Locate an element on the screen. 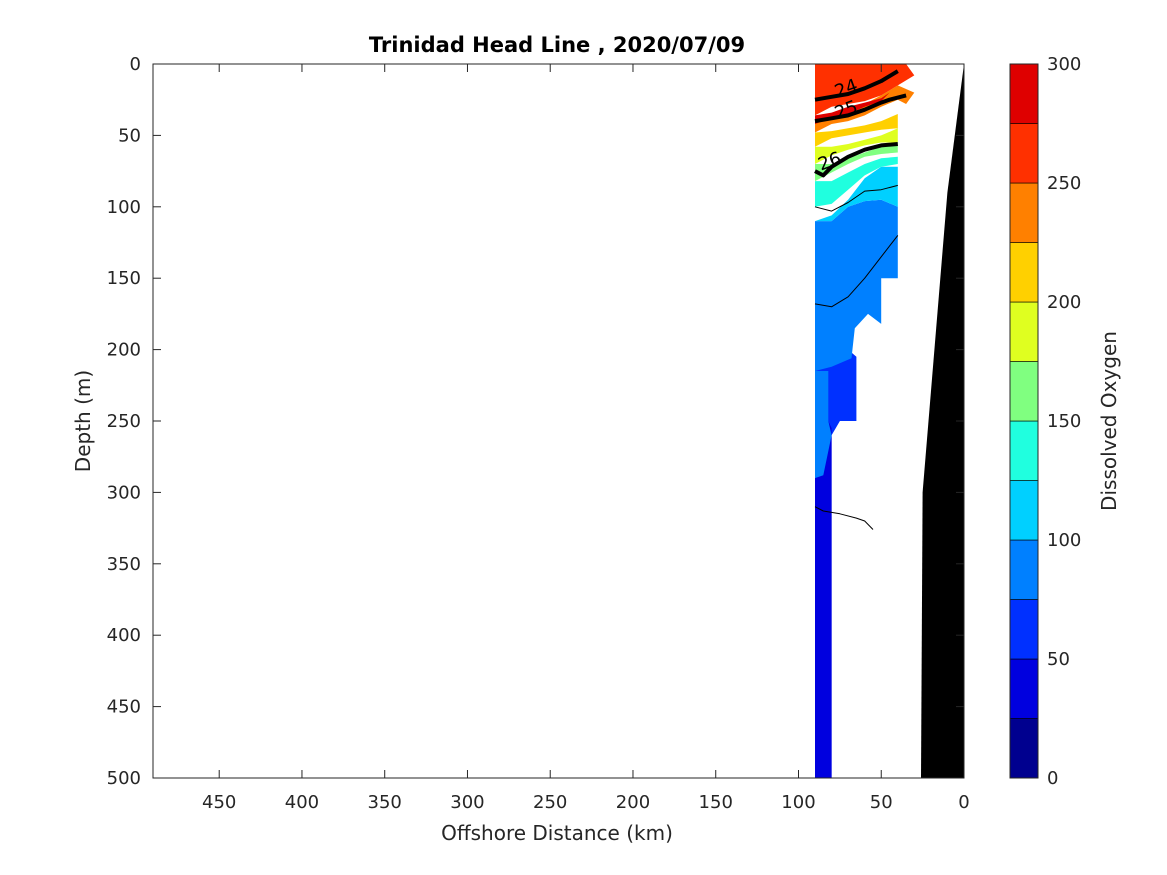 This screenshot has width=1167, height=875. colorbar-tick-label: 300 is located at coordinates (1064, 64).